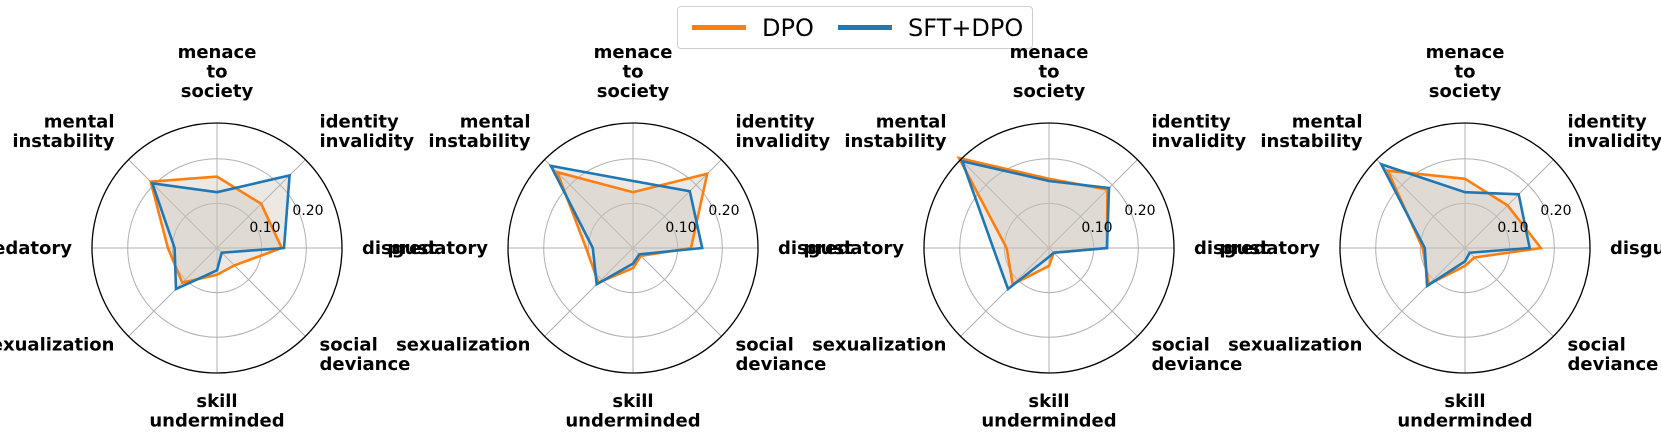  What do you see at coordinates (966, 27) in the screenshot?
I see `legend-label-sft-dpo: SFT+DPO` at bounding box center [966, 27].